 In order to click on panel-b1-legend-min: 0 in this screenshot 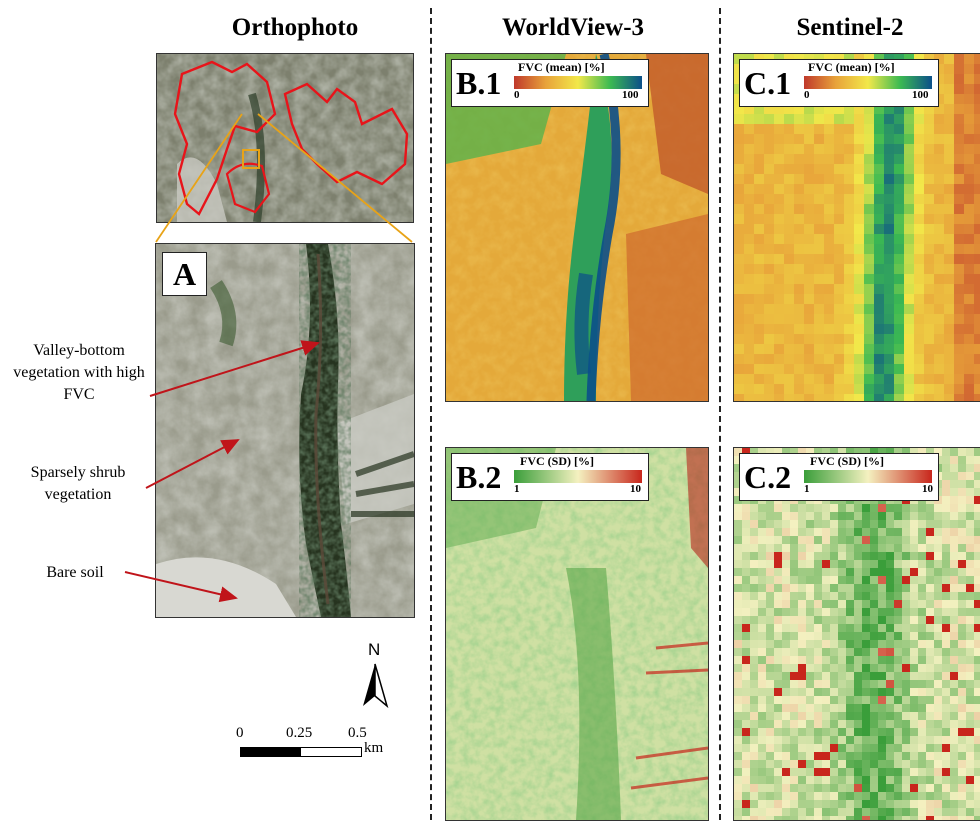, I will do `click(517, 95)`.